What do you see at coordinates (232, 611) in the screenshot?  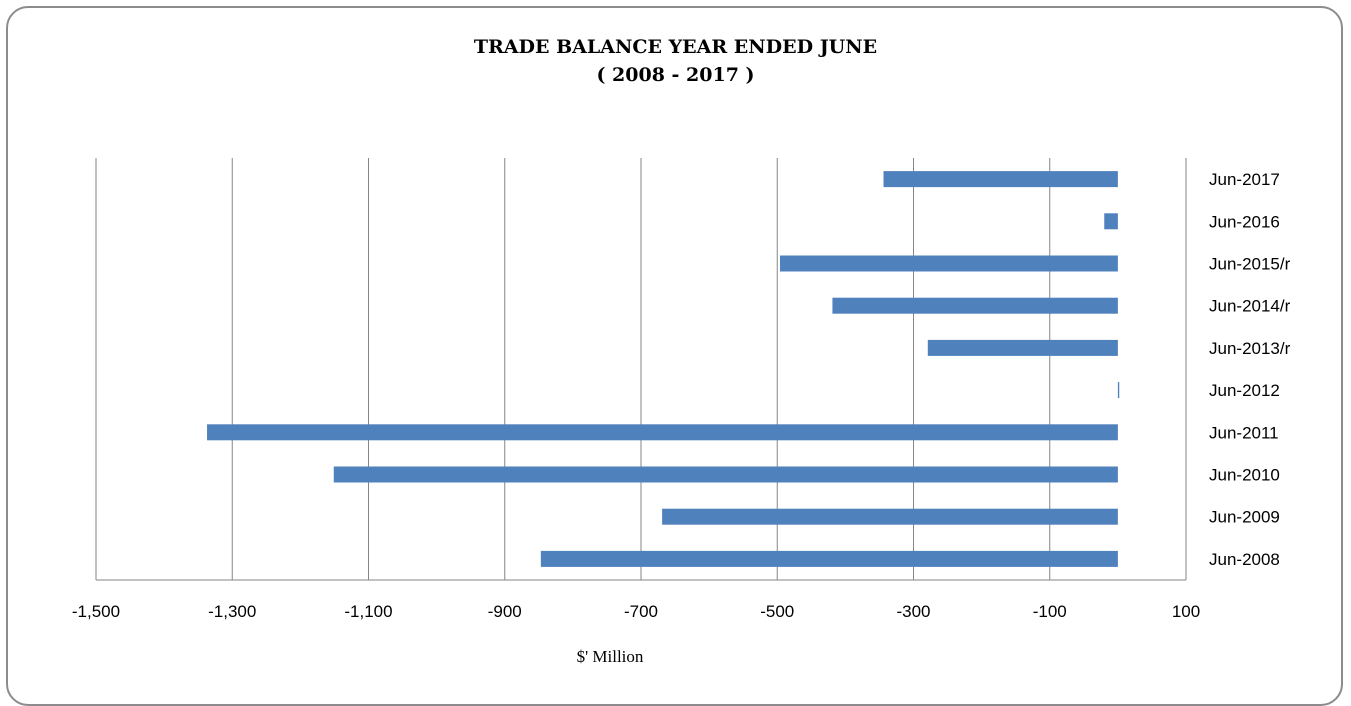 I see `x-tick-label: -1,300` at bounding box center [232, 611].